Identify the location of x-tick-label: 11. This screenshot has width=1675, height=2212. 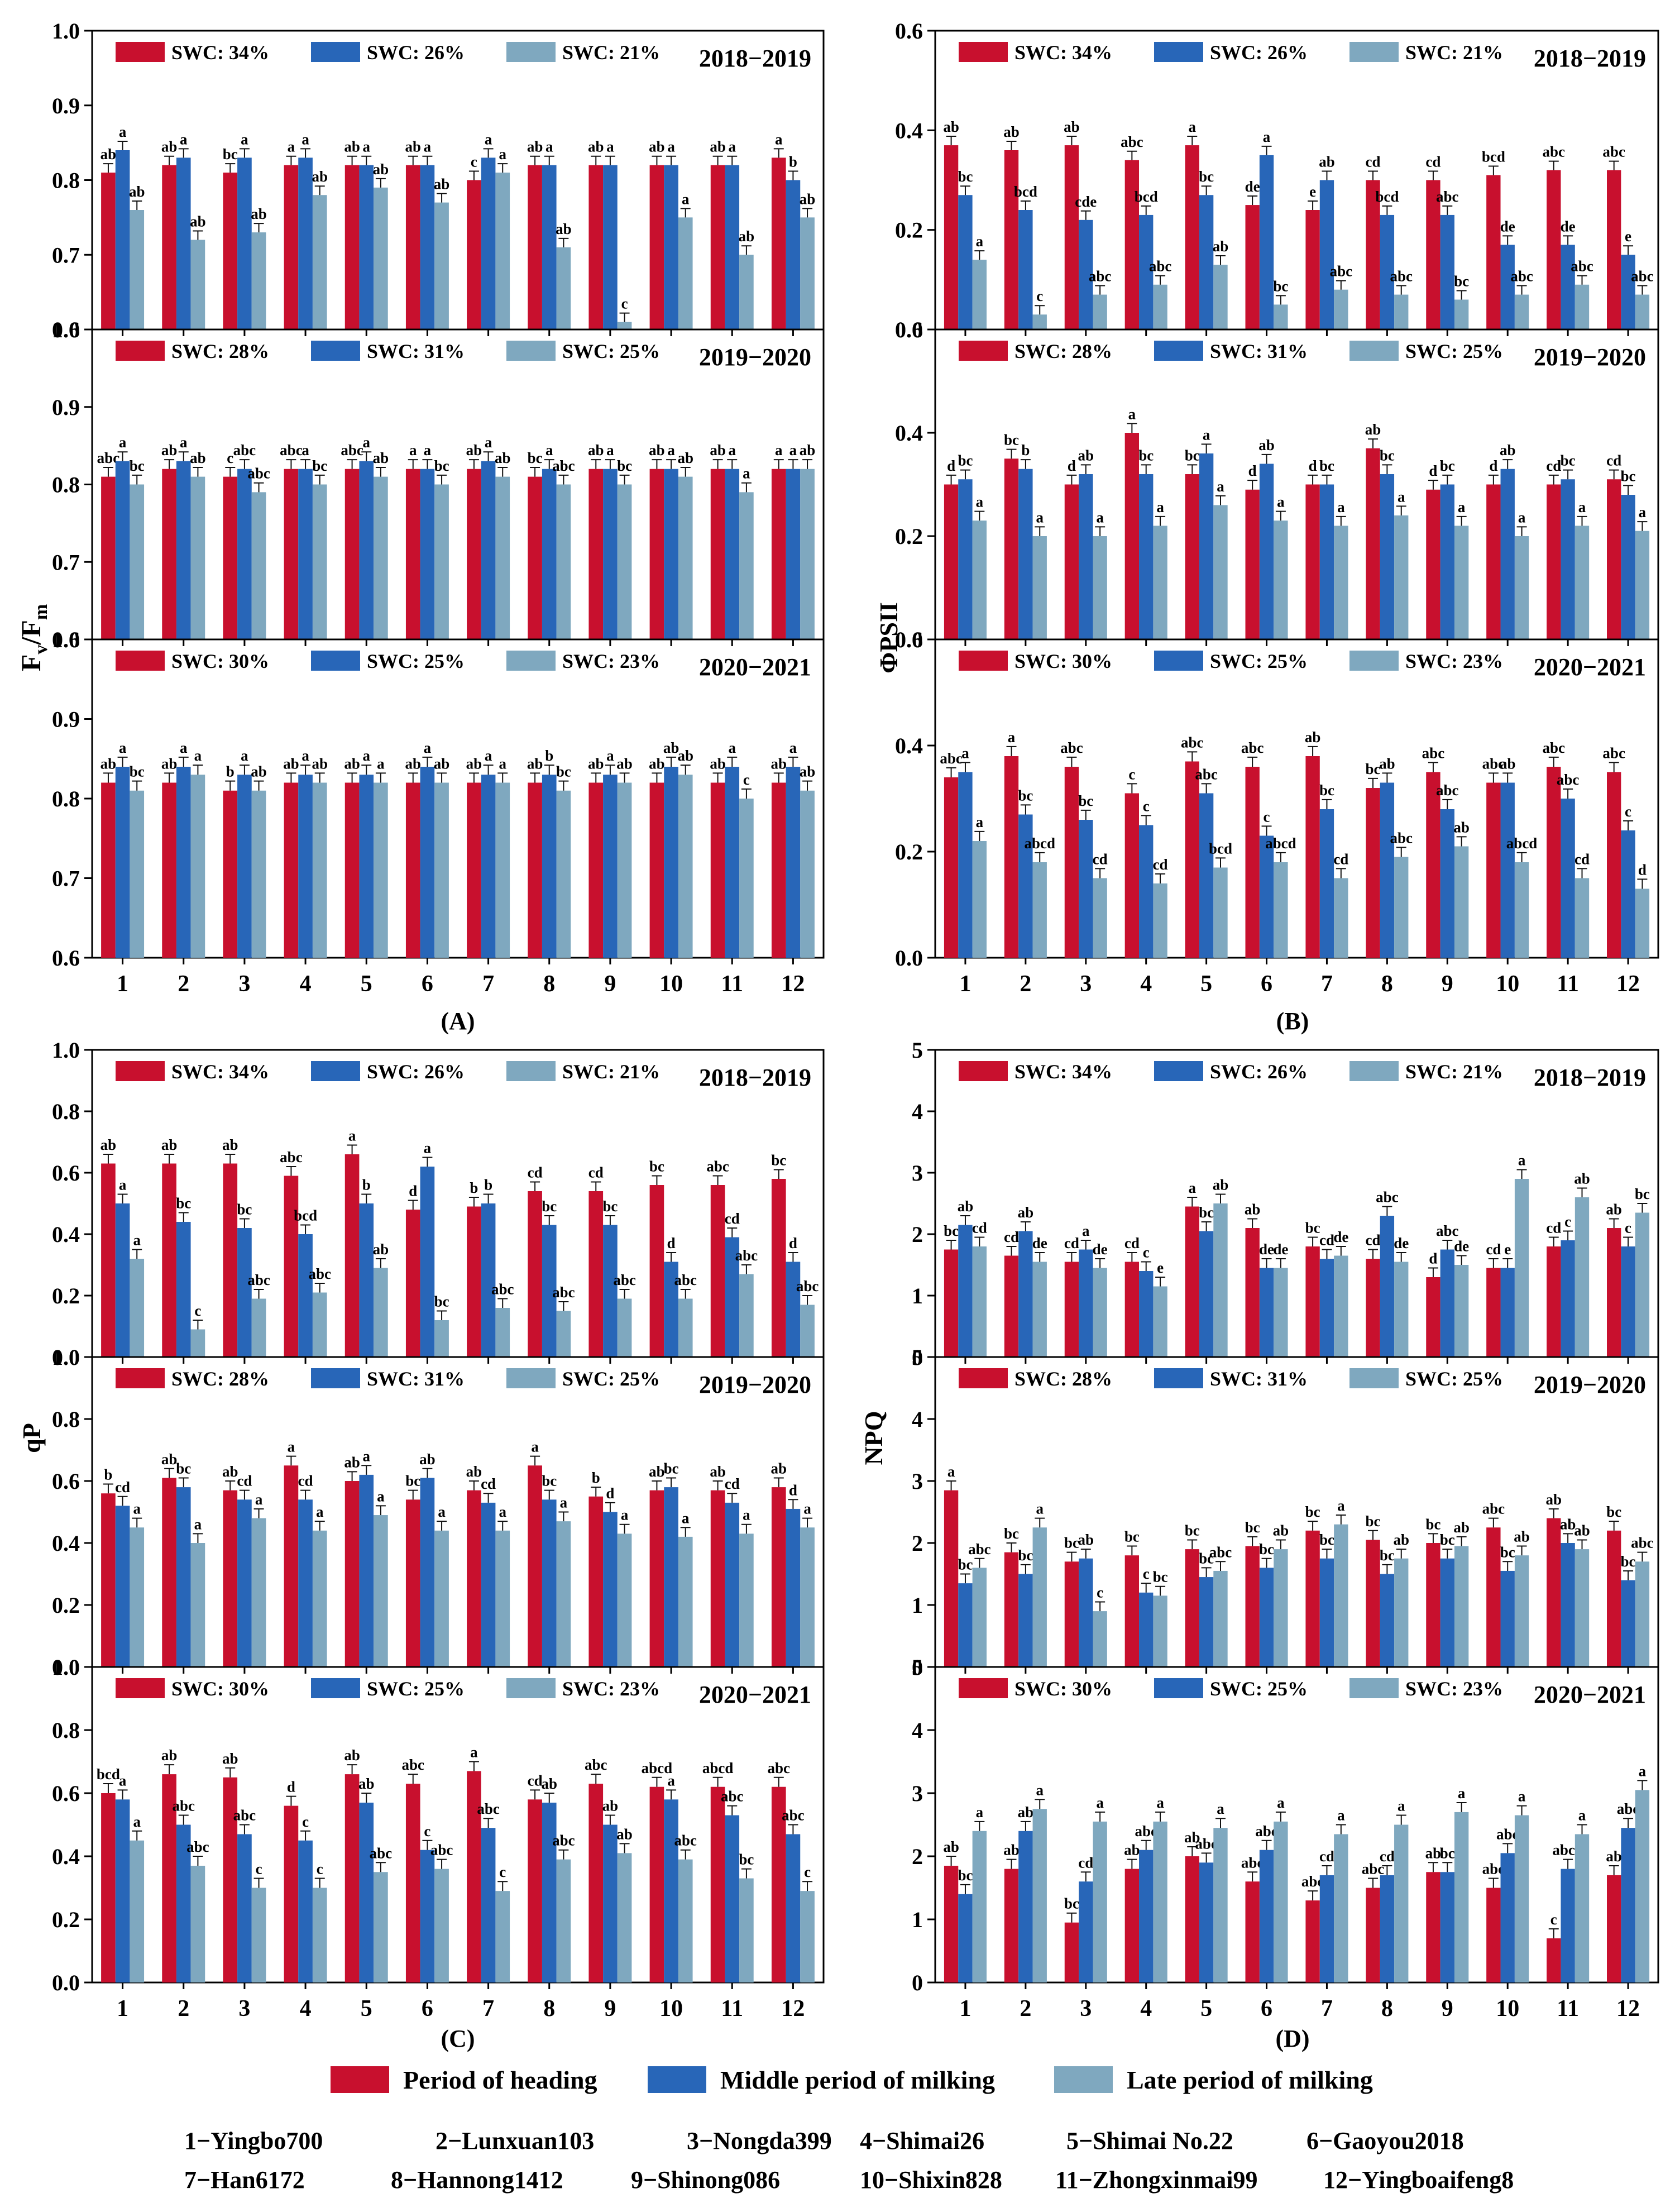
(1568, 2009).